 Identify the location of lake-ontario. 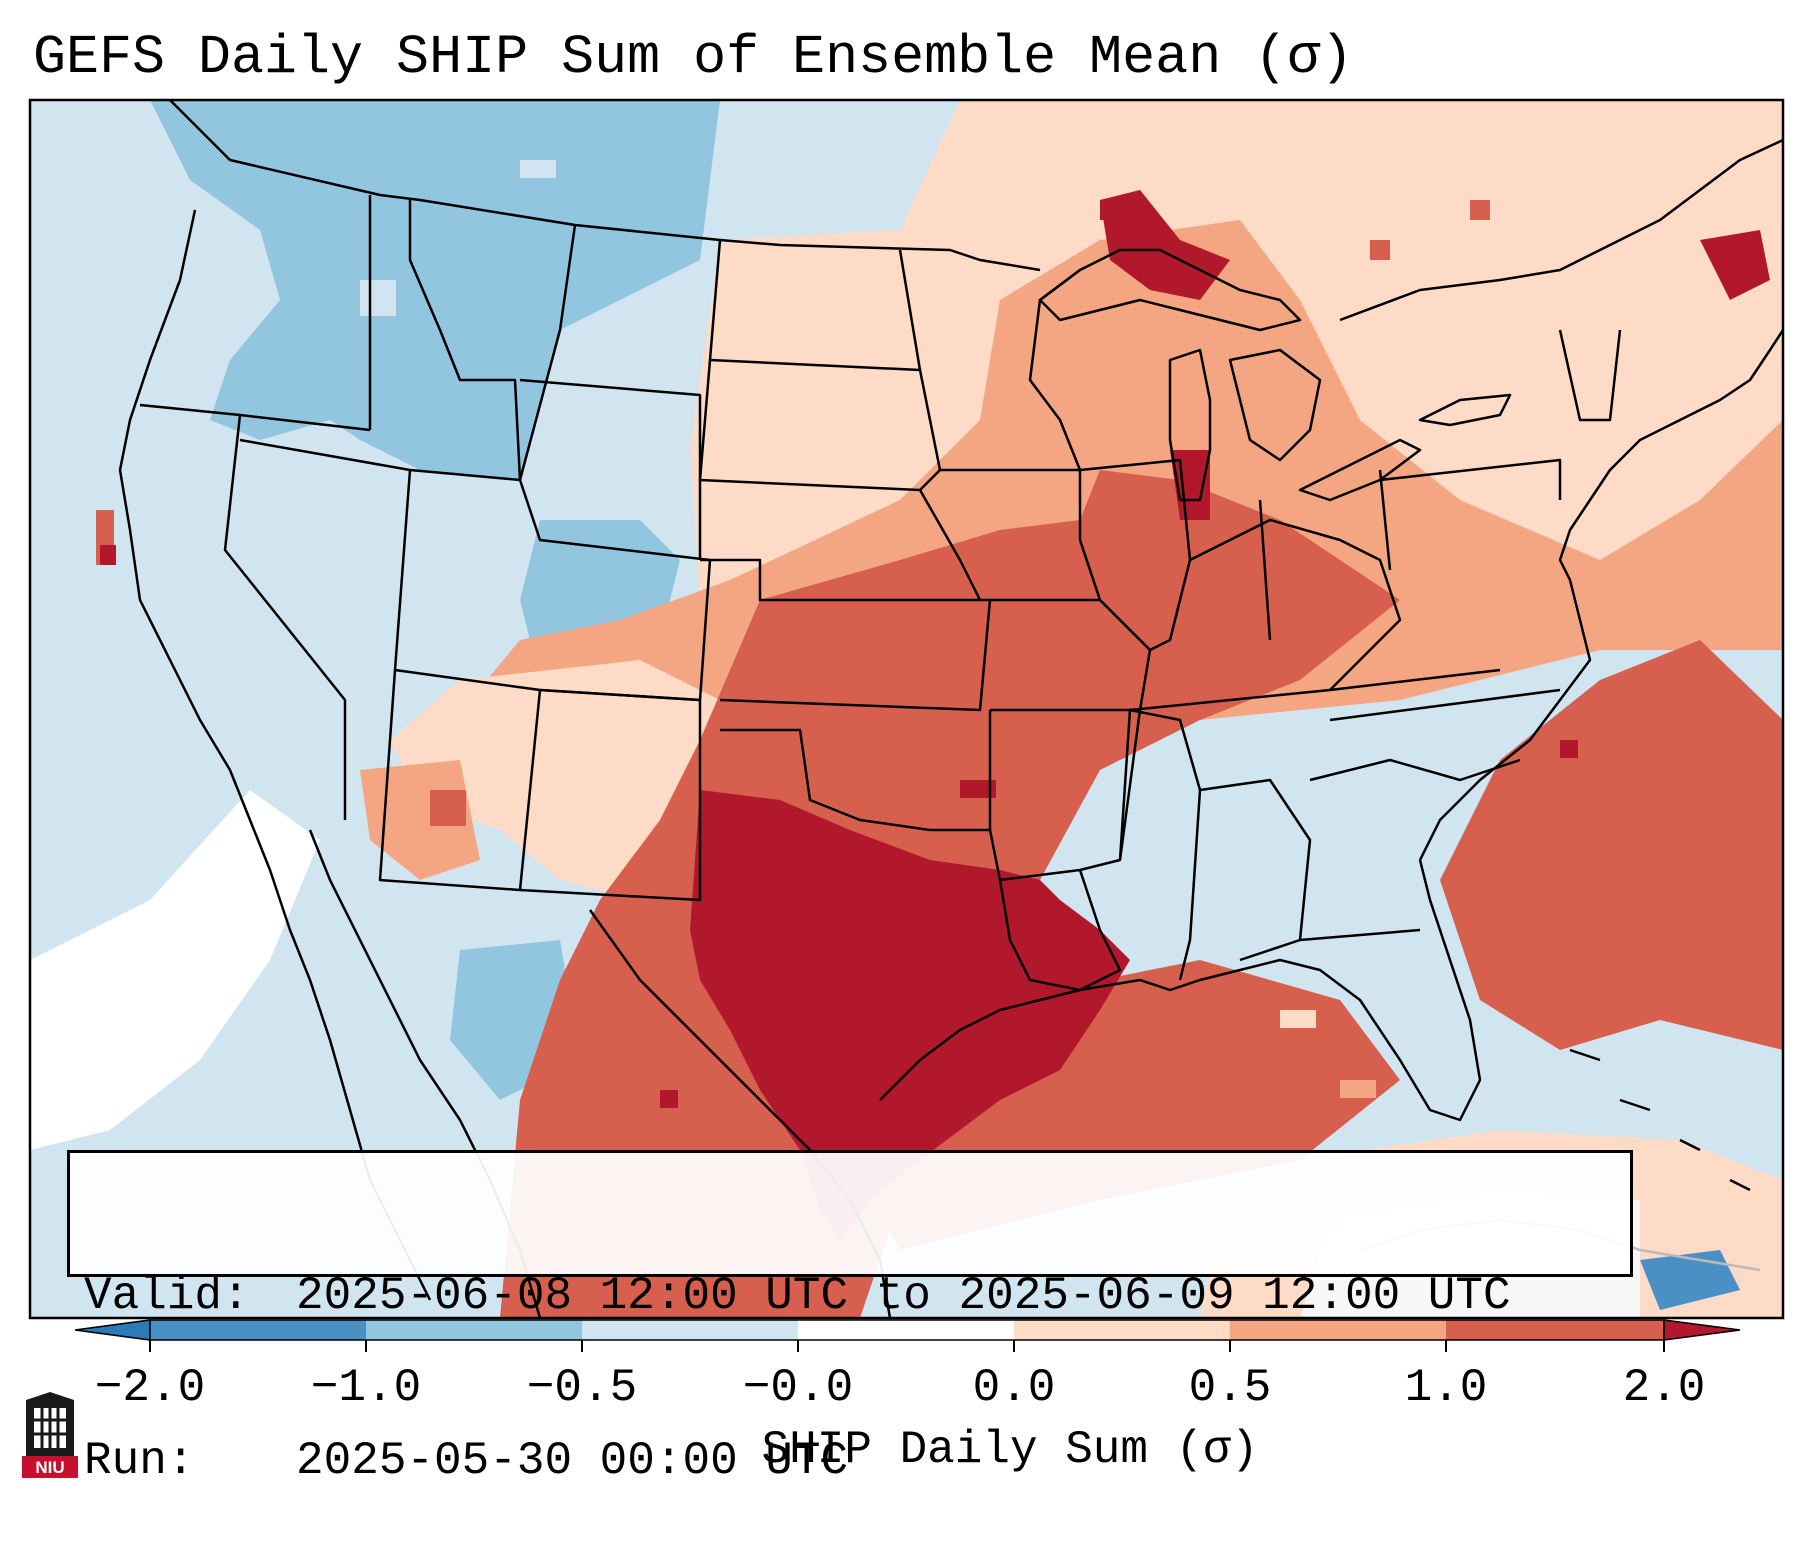
(1465, 410).